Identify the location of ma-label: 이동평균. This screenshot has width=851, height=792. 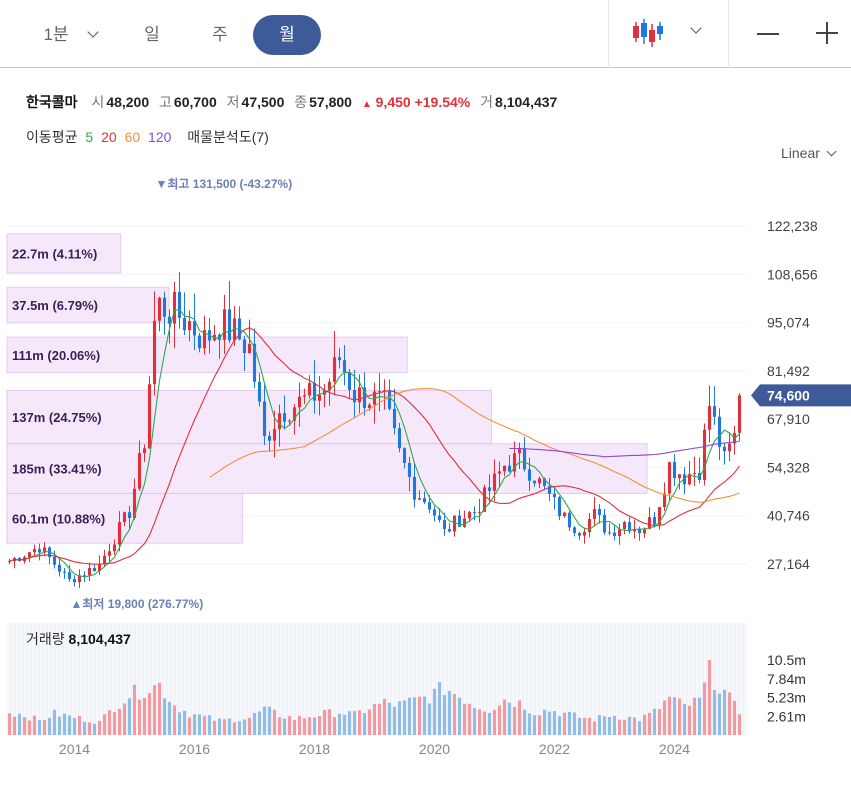
(52, 137).